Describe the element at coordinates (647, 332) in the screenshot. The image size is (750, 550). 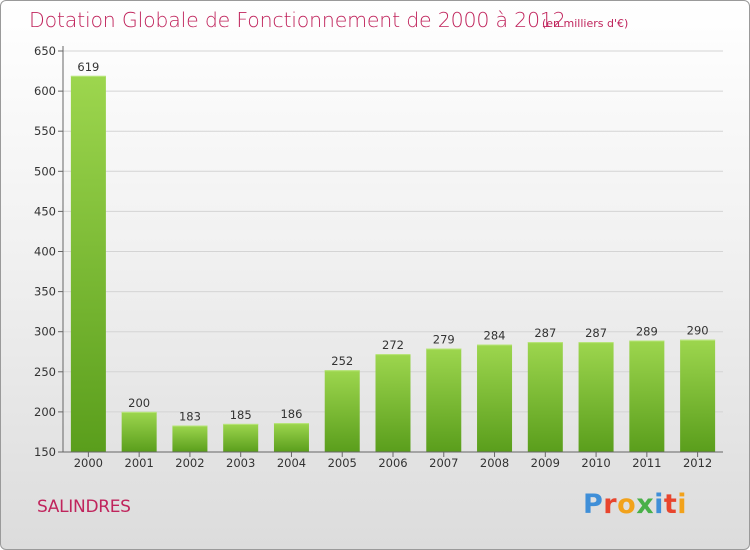
I see `value-label: 289` at that location.